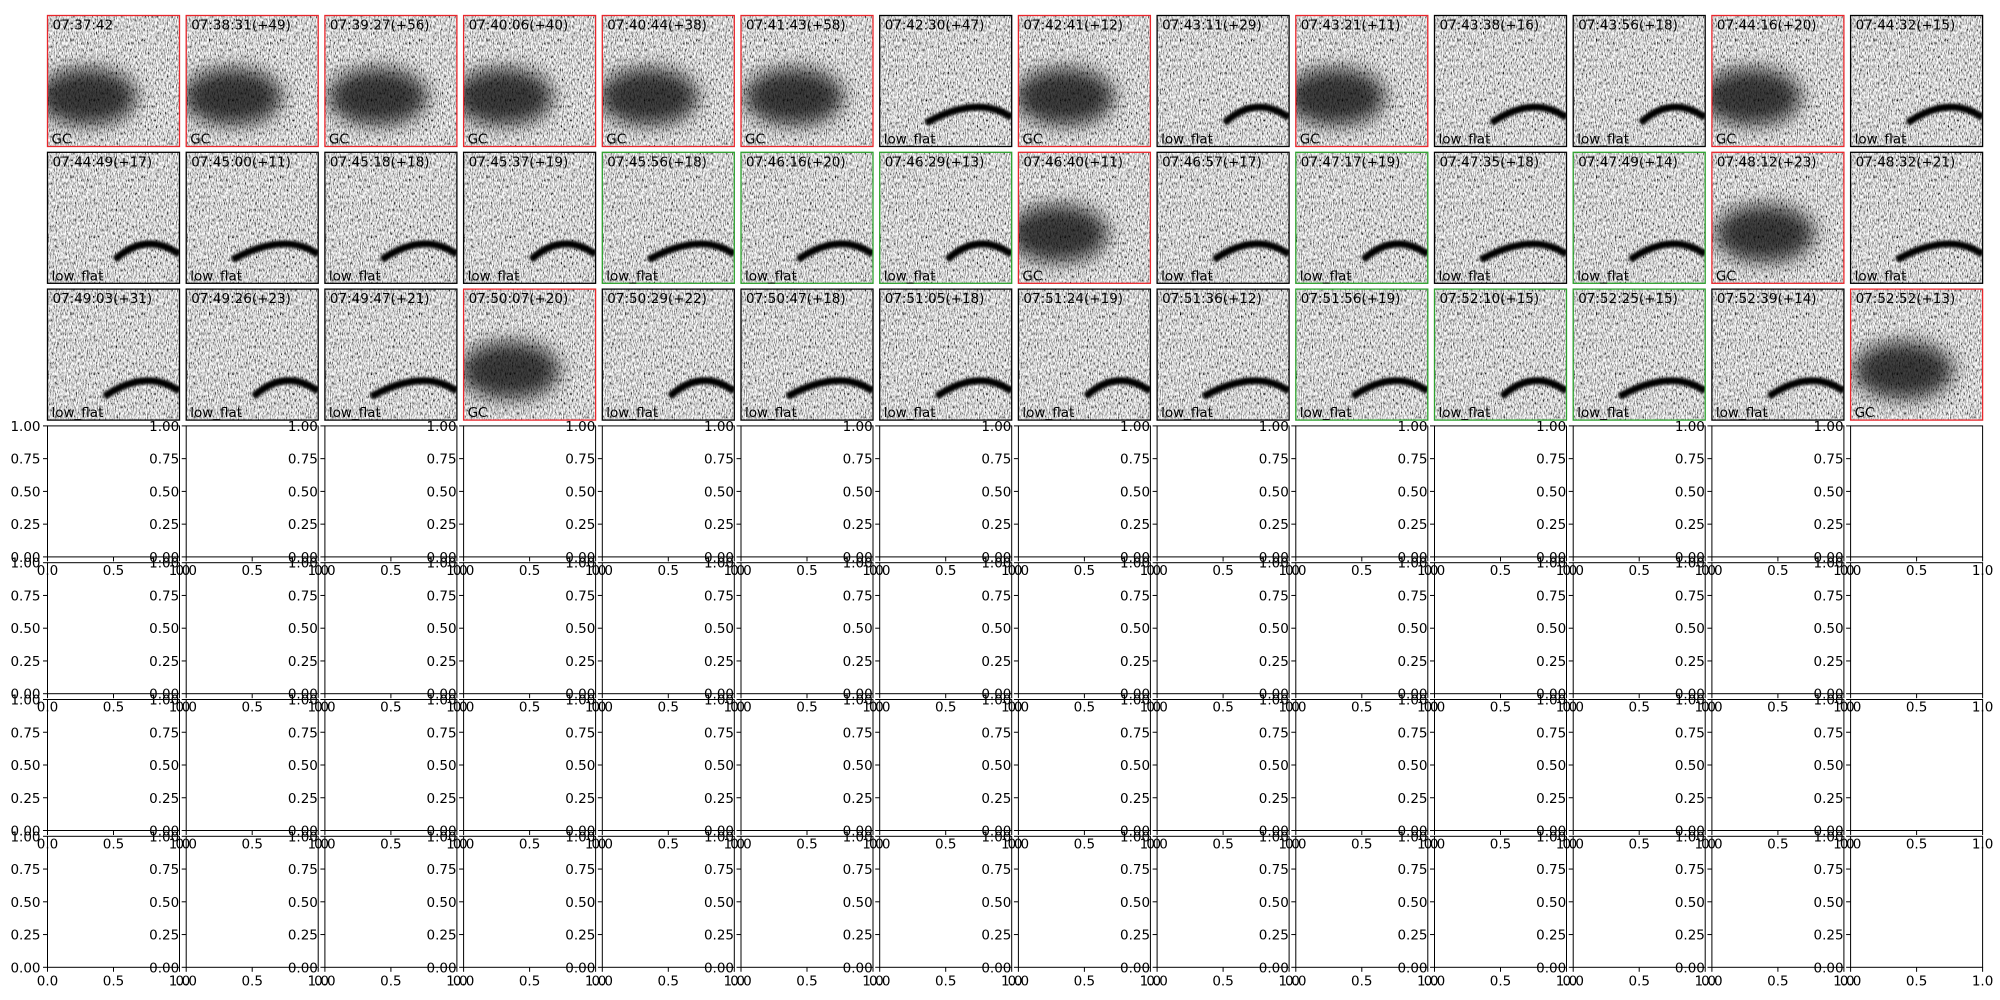  Describe the element at coordinates (1767, 162) in the screenshot. I see `panel-title: 07:48:12(+23)` at that location.